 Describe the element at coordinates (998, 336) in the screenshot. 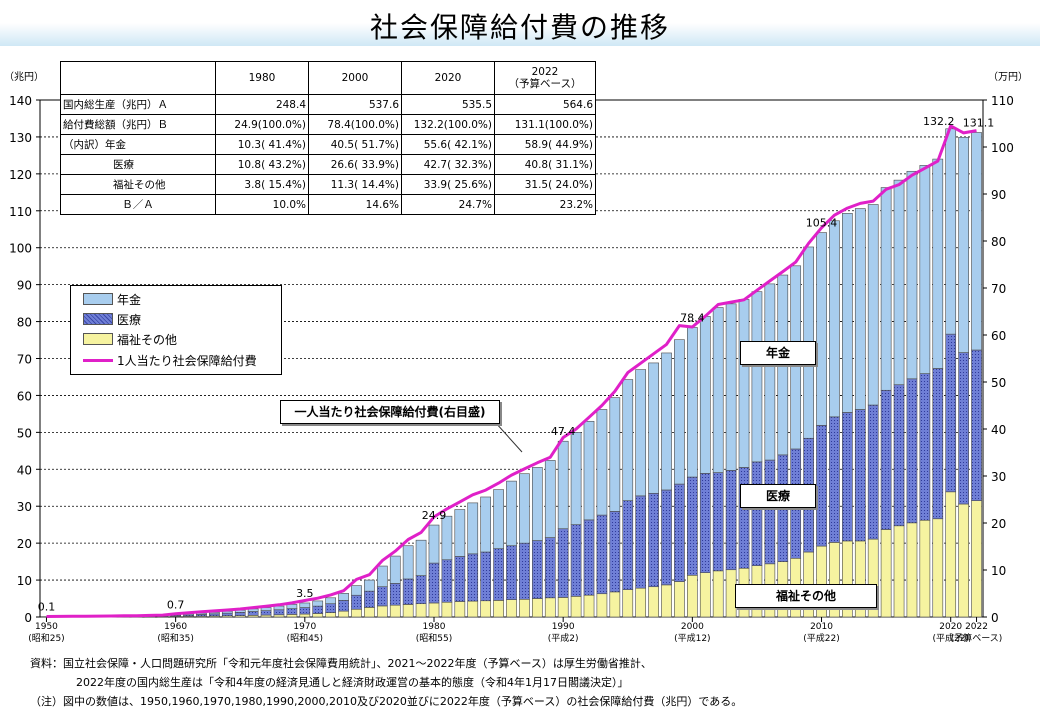

I see `y2-tick-label: 60` at that location.